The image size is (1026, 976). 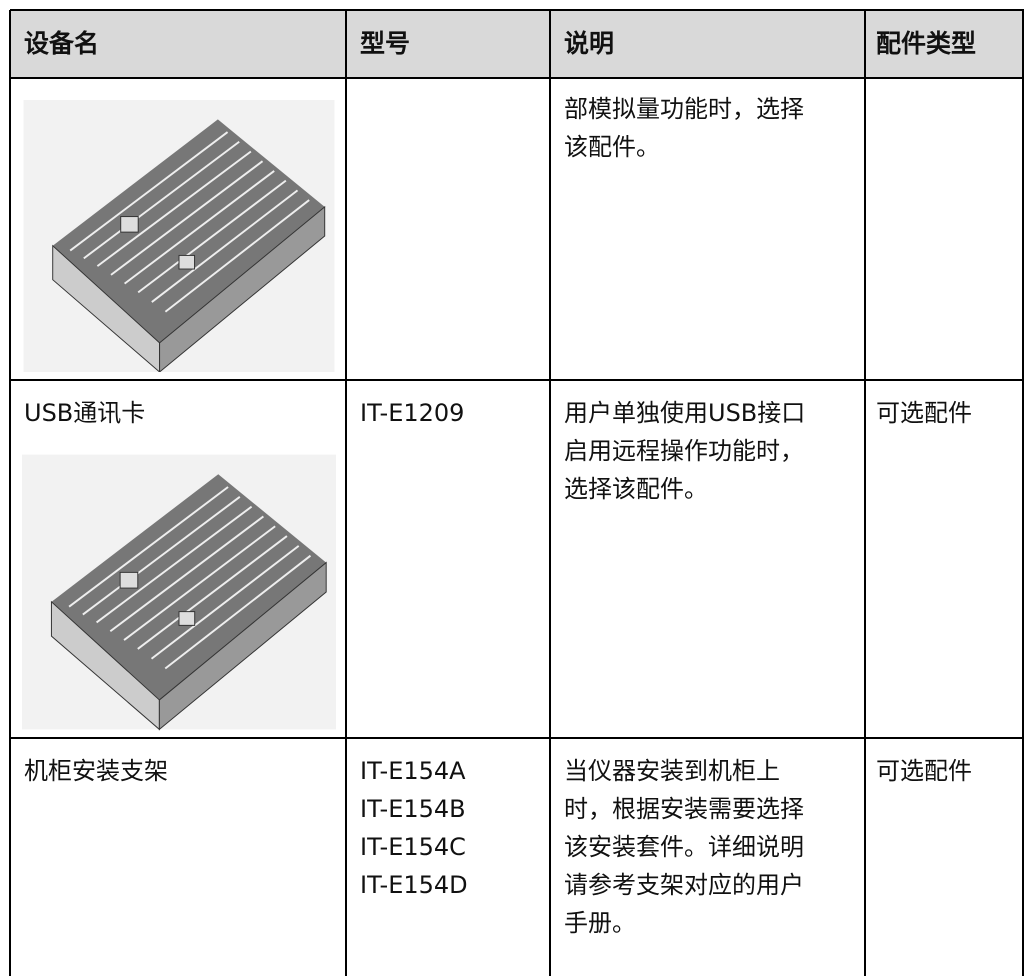 I want to click on description-line: 部模拟量功能时，选择, so click(x=684, y=109).